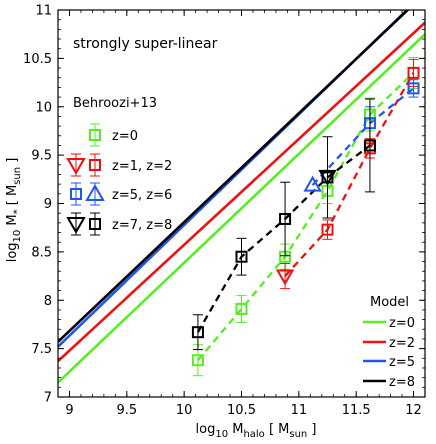  I want to click on data-legend-entry: z=0, so click(113, 135).